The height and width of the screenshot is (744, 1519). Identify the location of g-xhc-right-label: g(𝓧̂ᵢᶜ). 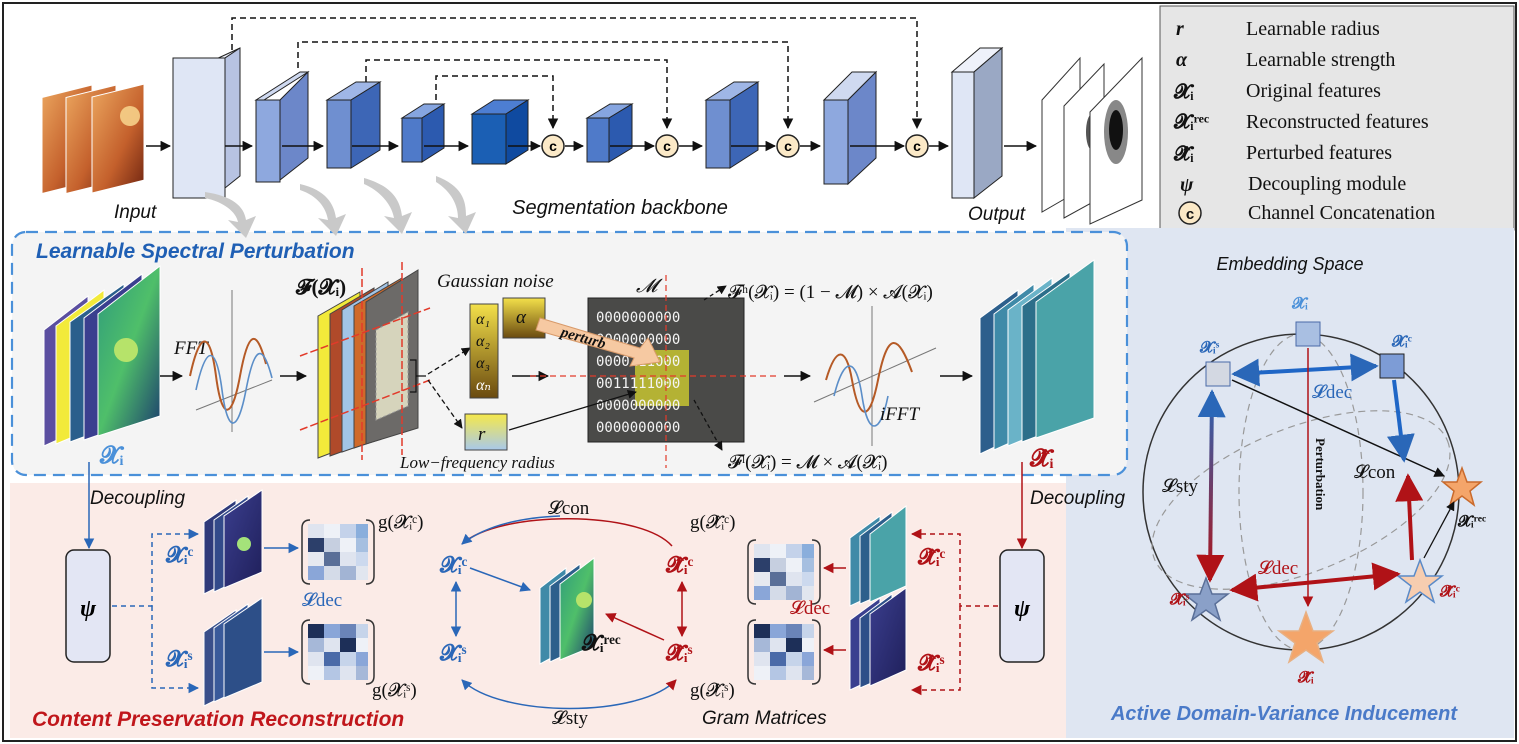
(712, 522).